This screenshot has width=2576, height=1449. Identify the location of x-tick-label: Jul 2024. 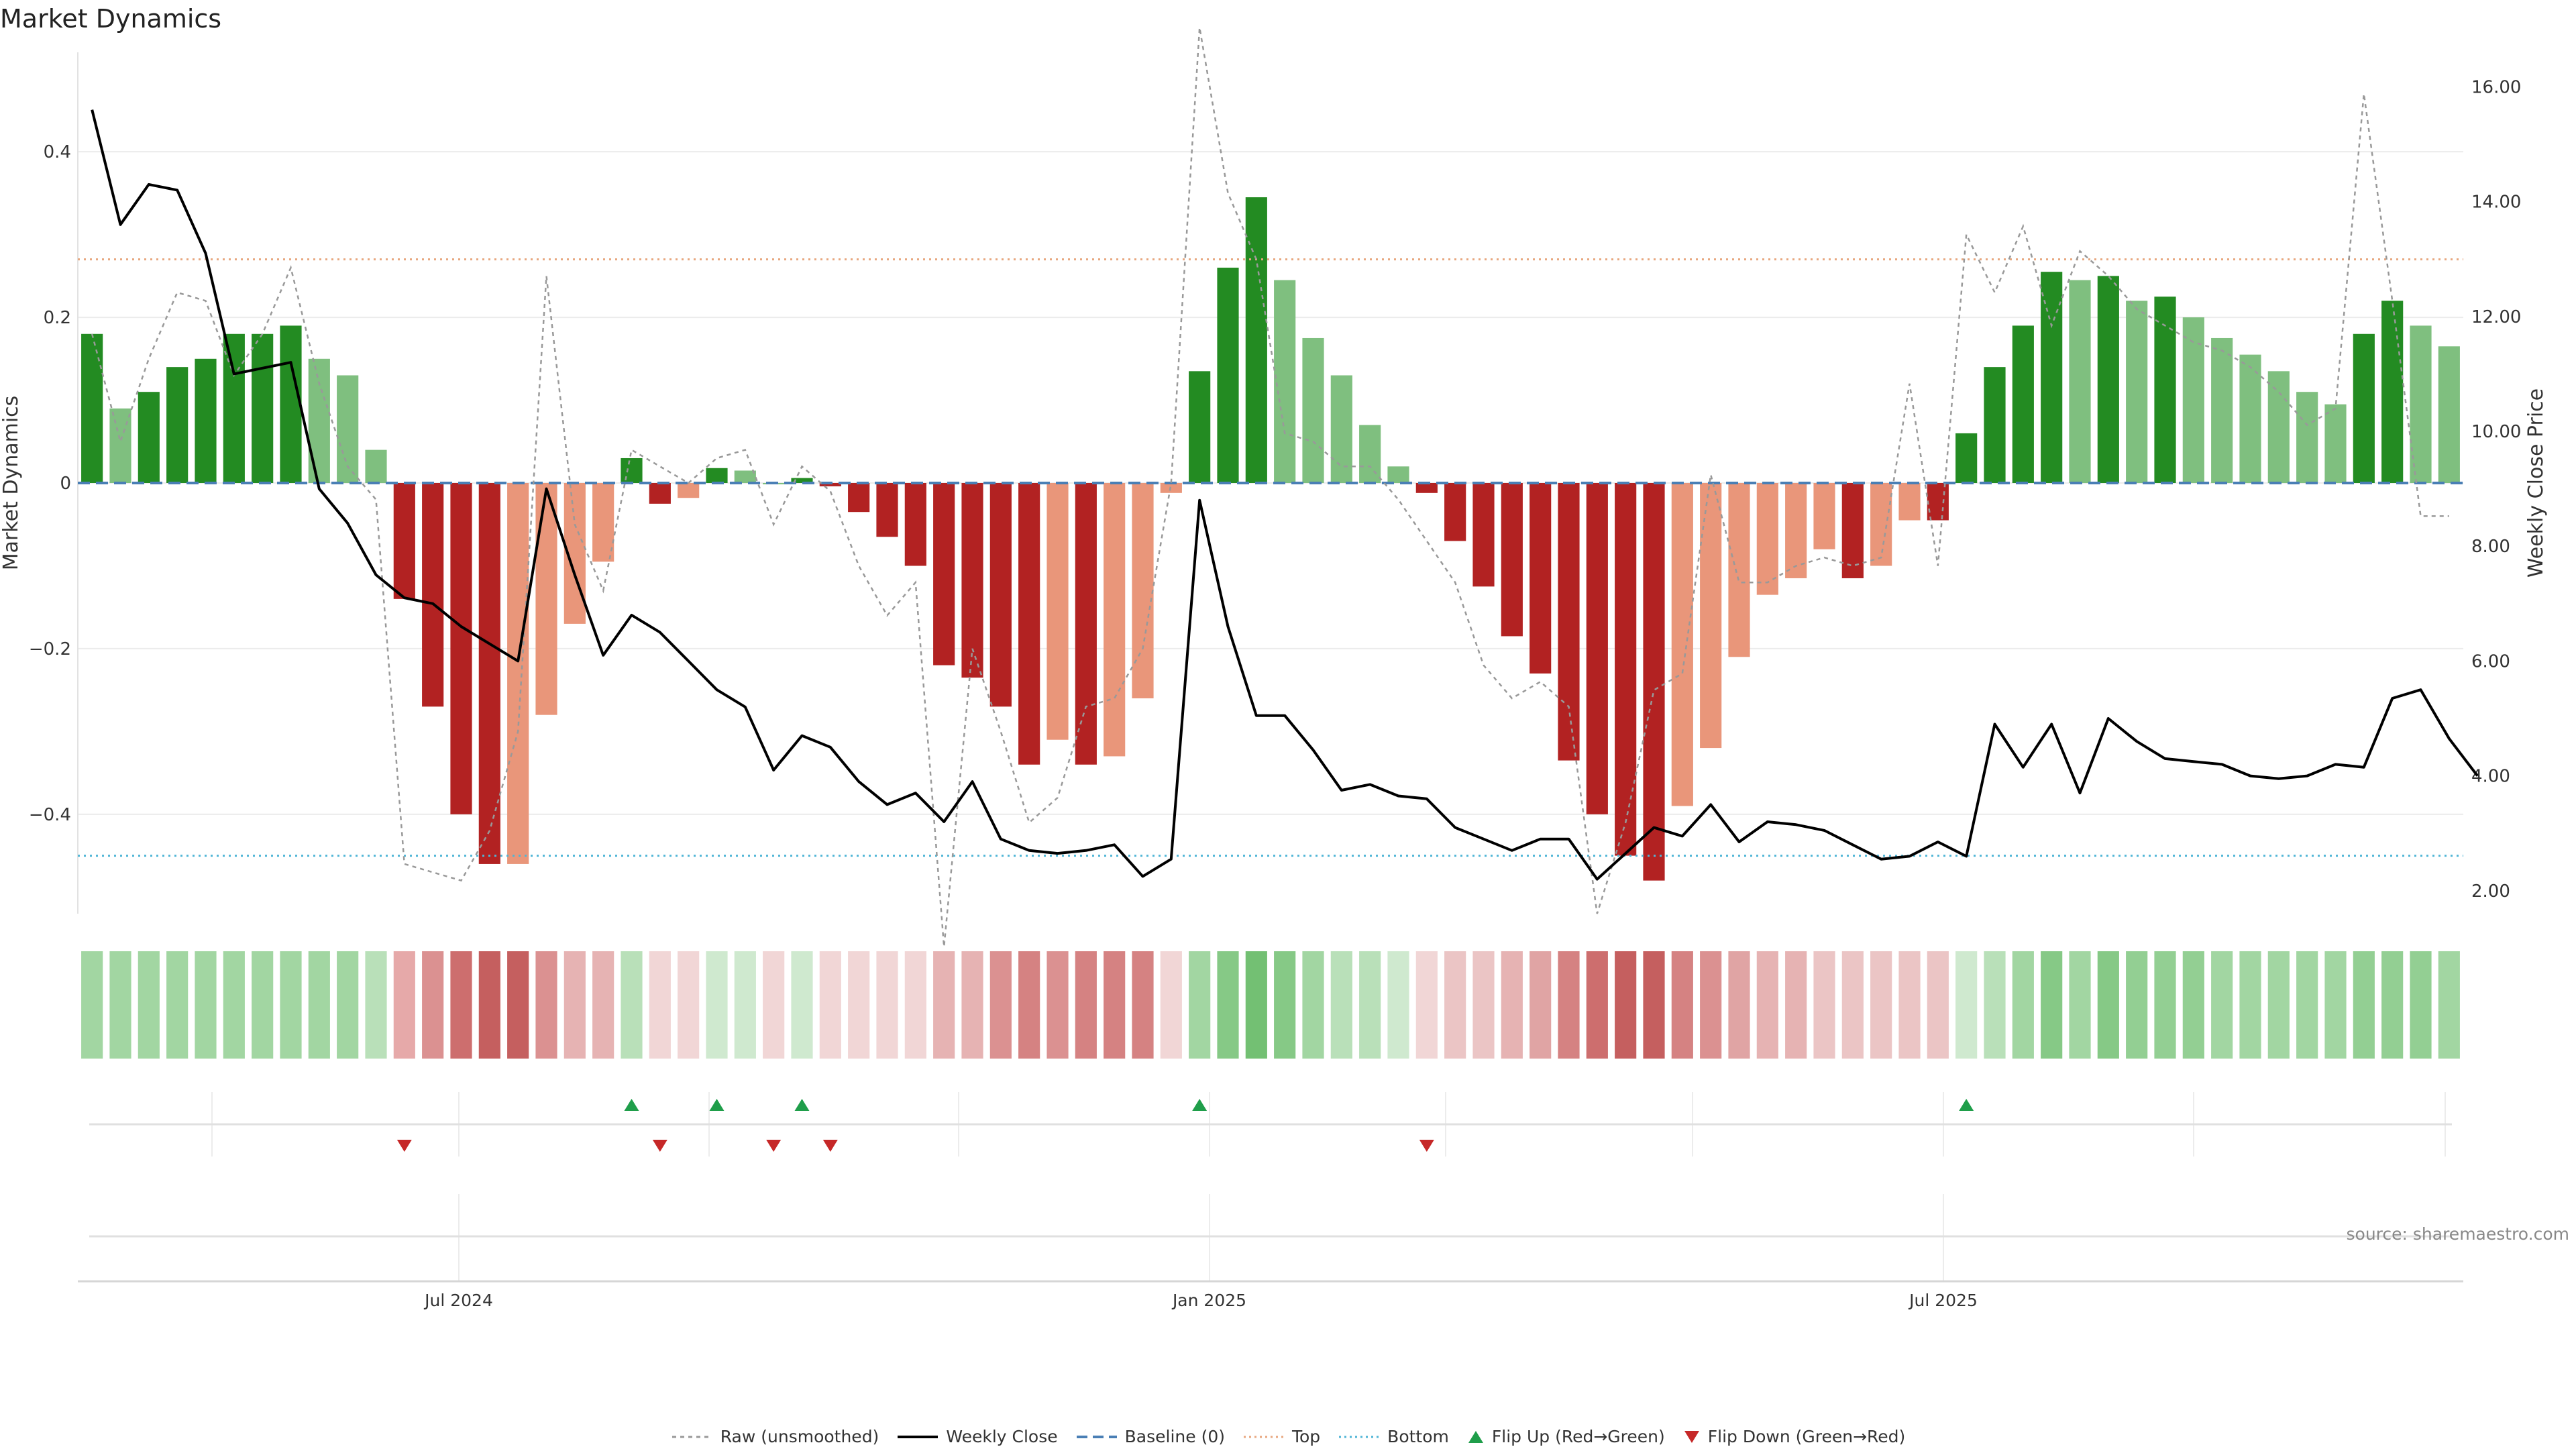
(458, 1300).